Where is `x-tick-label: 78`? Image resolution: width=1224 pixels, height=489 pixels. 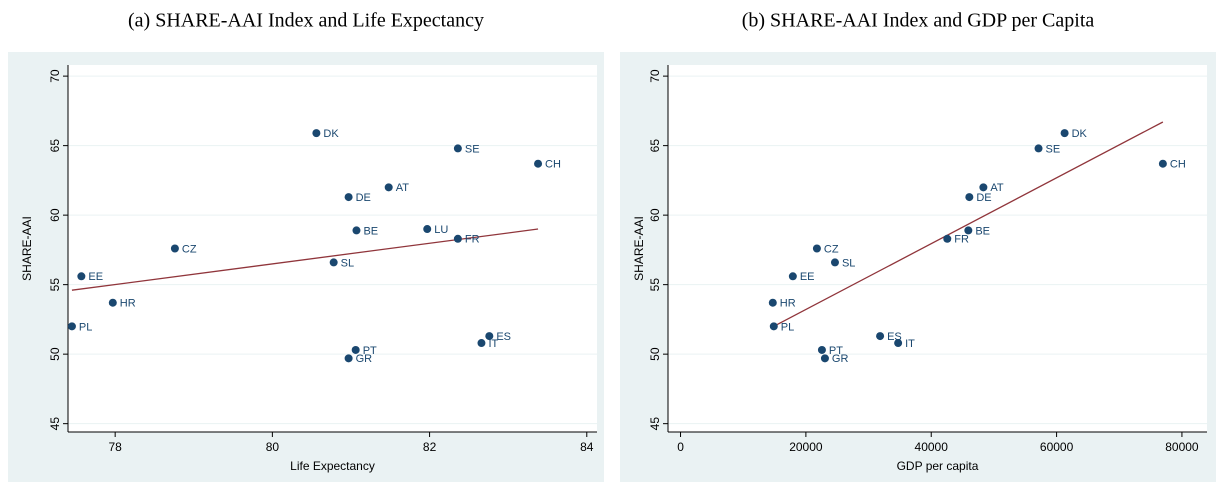
x-tick-label: 78 is located at coordinates (115, 447).